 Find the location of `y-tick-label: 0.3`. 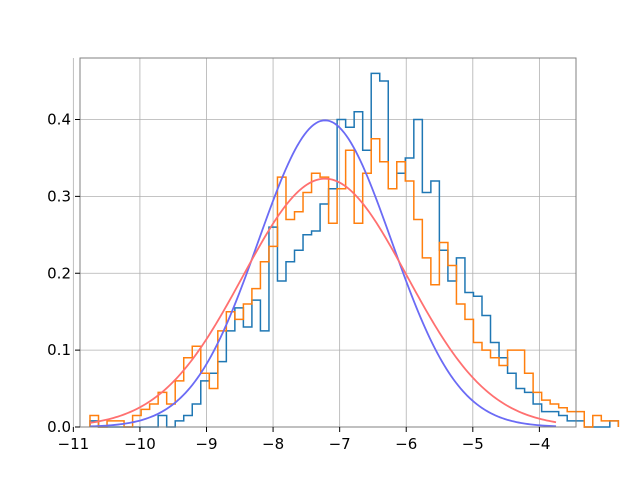

y-tick-label: 0.3 is located at coordinates (59, 196).